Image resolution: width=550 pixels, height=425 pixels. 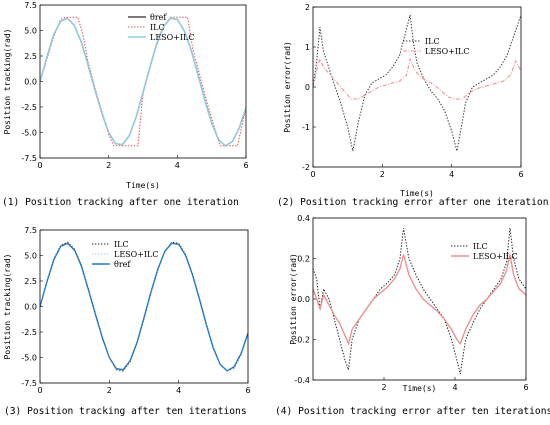 I want to click on y-tick-label-4: 0.2, so click(x=303, y=259).